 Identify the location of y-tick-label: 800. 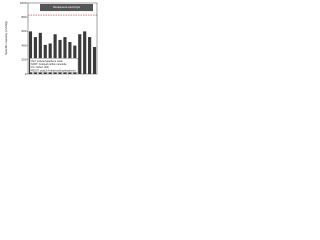
(23, 17).